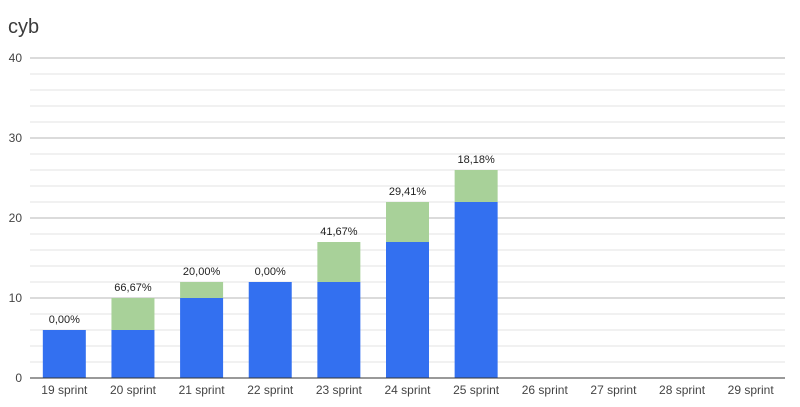 The image size is (800, 407). What do you see at coordinates (408, 192) in the screenshot?
I see `data-label: 29,41%` at bounding box center [408, 192].